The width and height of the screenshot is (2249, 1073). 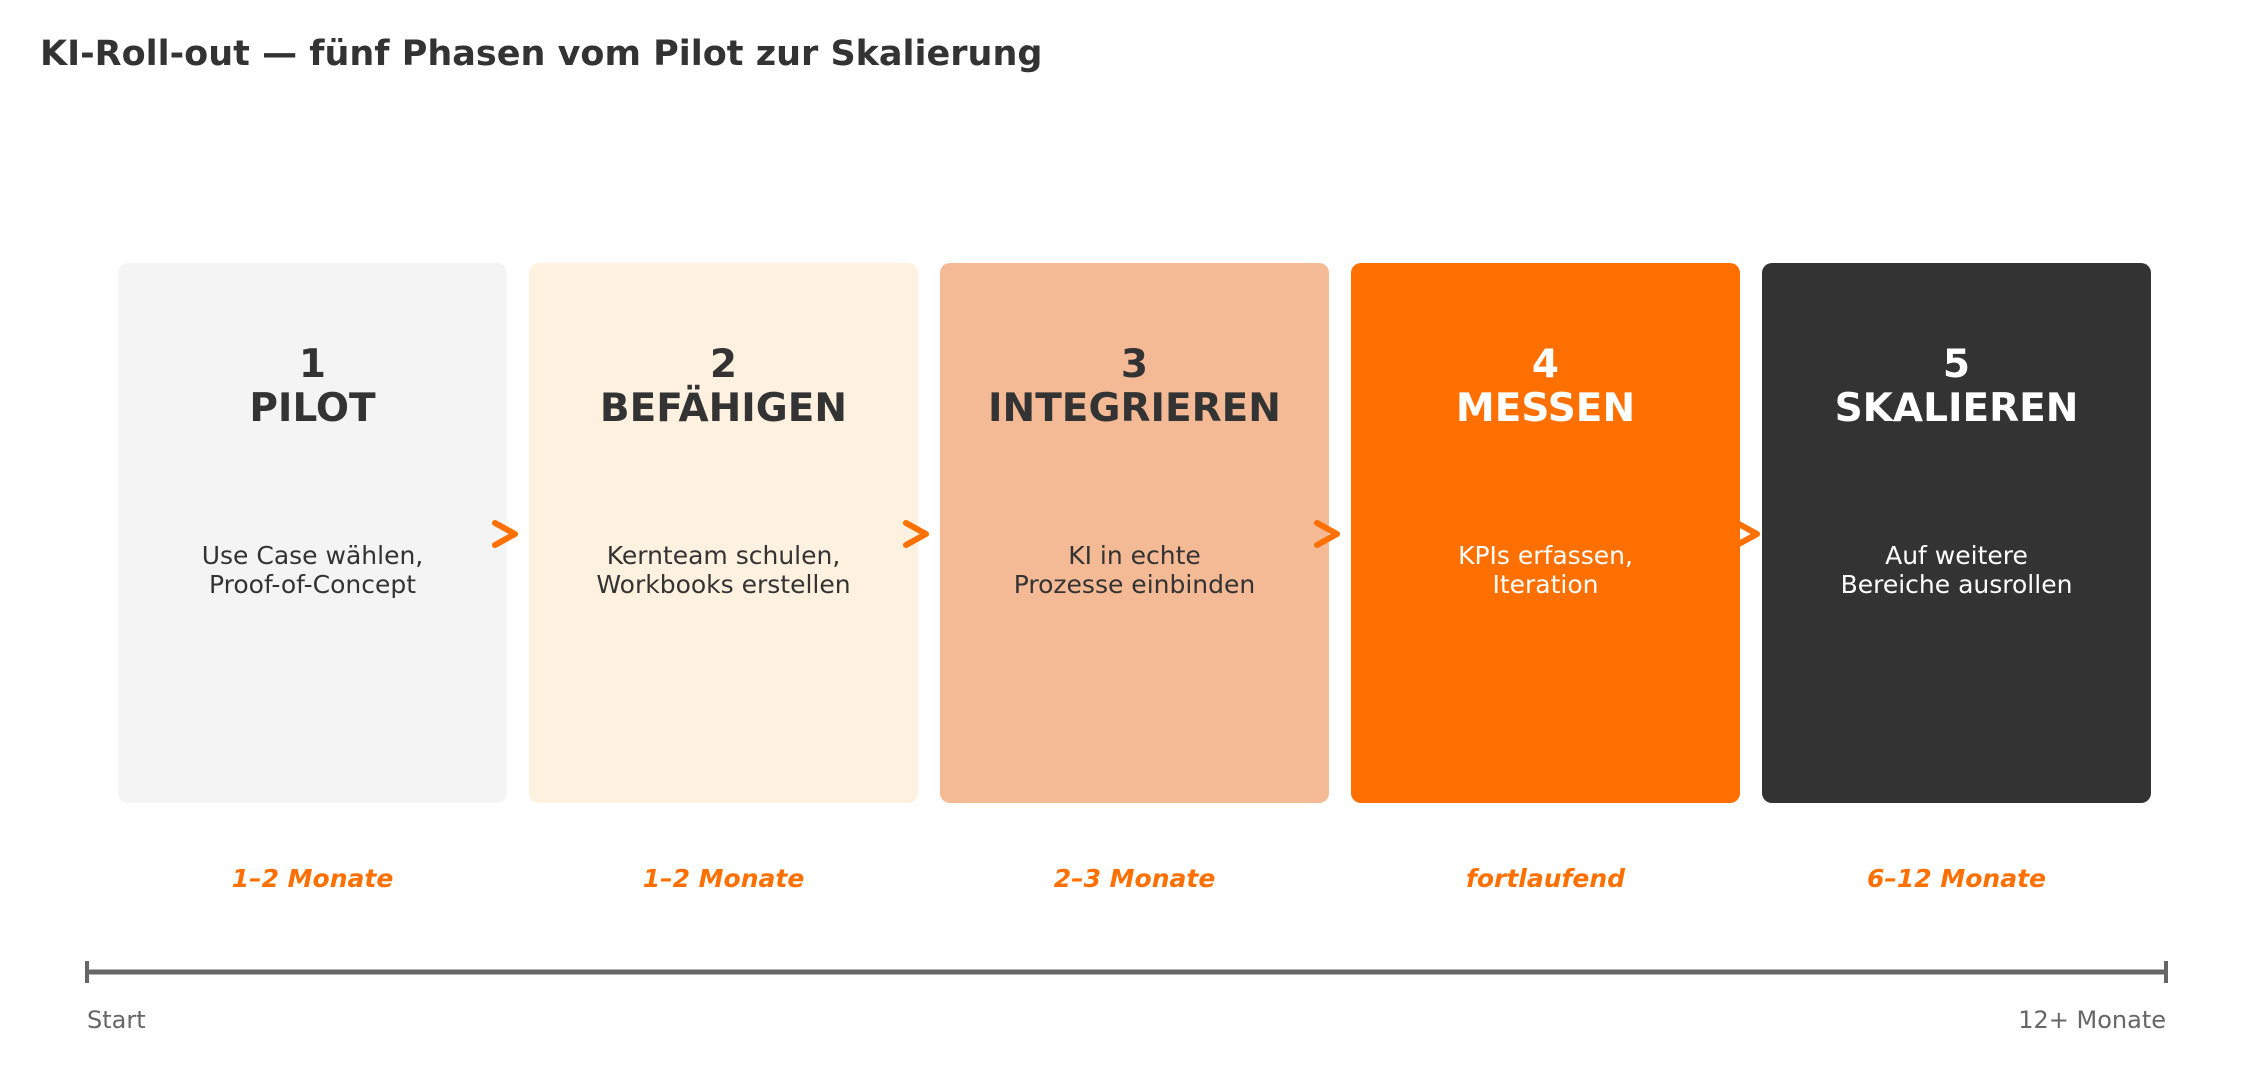 I want to click on phase-name: PILOT, so click(x=312, y=408).